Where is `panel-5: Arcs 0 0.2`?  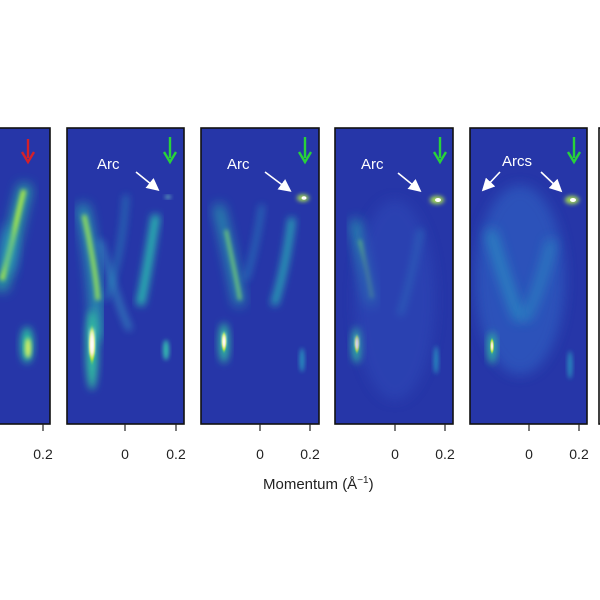 panel-5: Arcs 0 0.2 is located at coordinates (529, 294).